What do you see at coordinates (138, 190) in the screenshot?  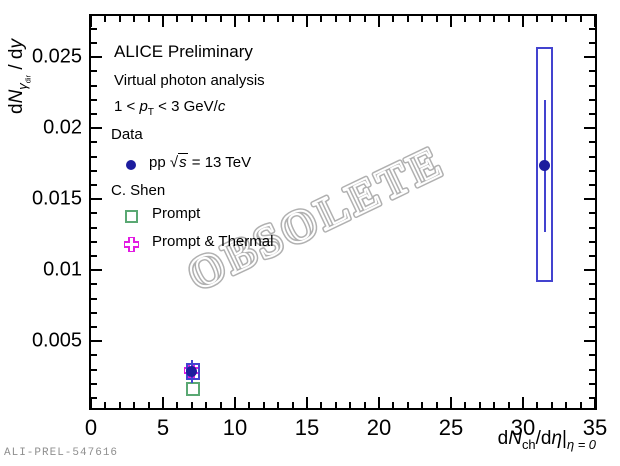 I see `legend-model-header: C. Shen` at bounding box center [138, 190].